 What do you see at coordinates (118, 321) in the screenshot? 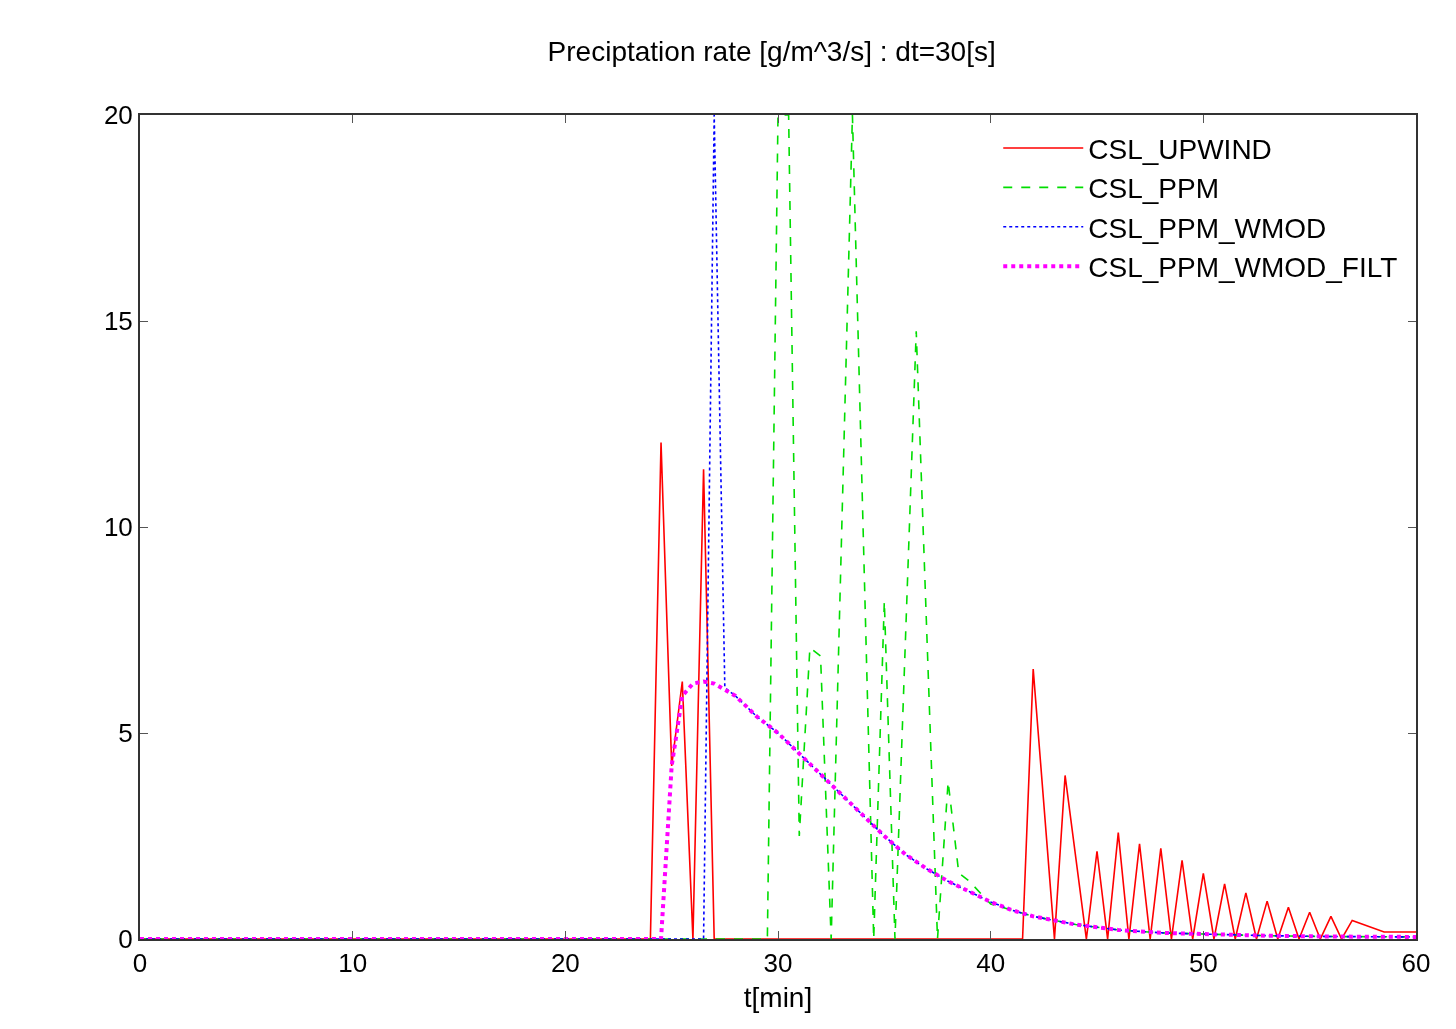
I see `y-tick-label: 15` at bounding box center [118, 321].